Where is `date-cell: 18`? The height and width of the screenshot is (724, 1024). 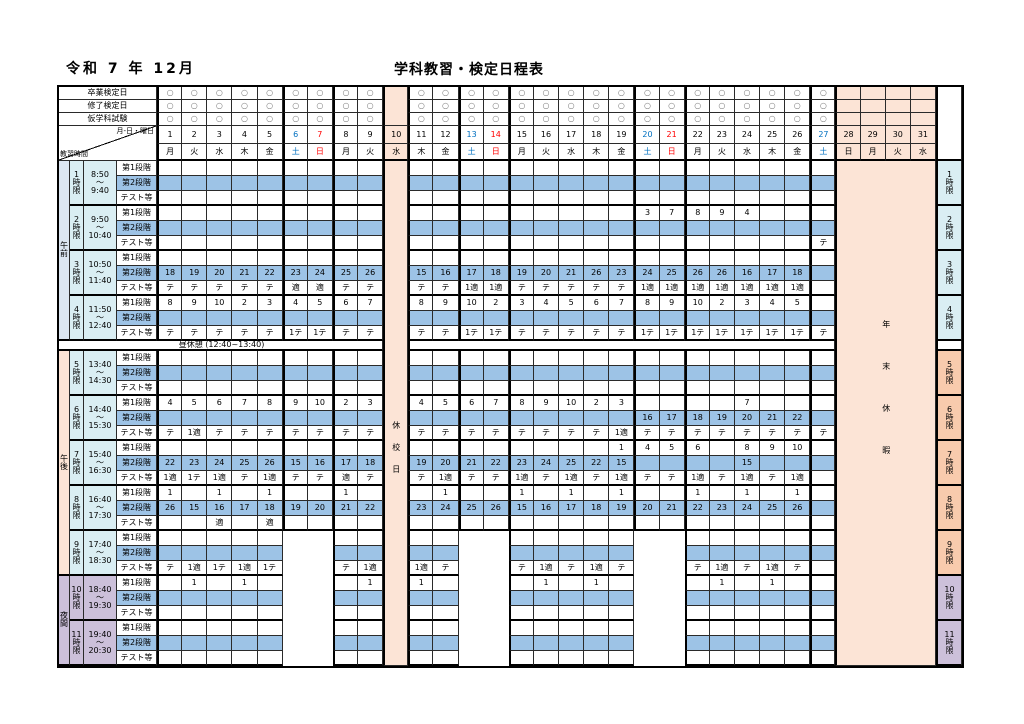 date-cell: 18 is located at coordinates (597, 135).